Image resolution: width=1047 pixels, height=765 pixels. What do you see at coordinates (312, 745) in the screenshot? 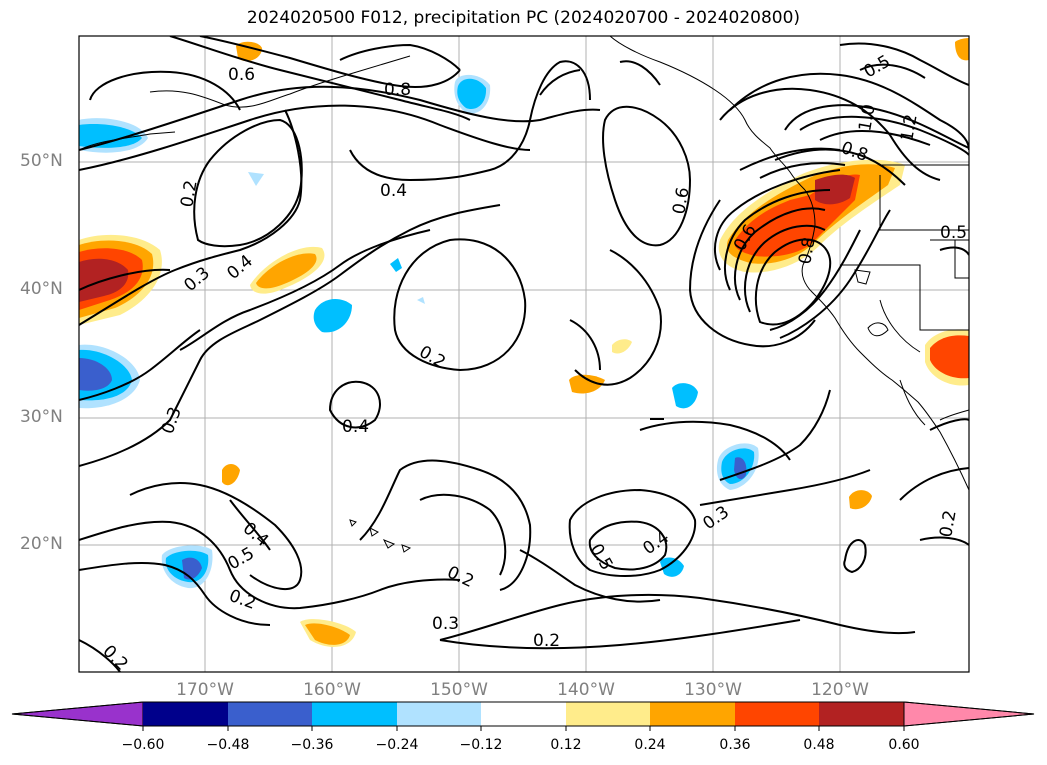
I see `colorbar-tick-label: −0.36` at bounding box center [312, 745].